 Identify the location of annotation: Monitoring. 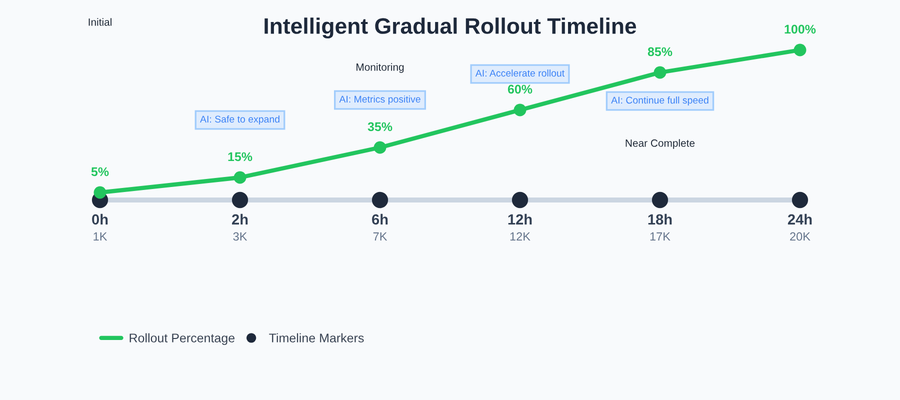
(380, 68).